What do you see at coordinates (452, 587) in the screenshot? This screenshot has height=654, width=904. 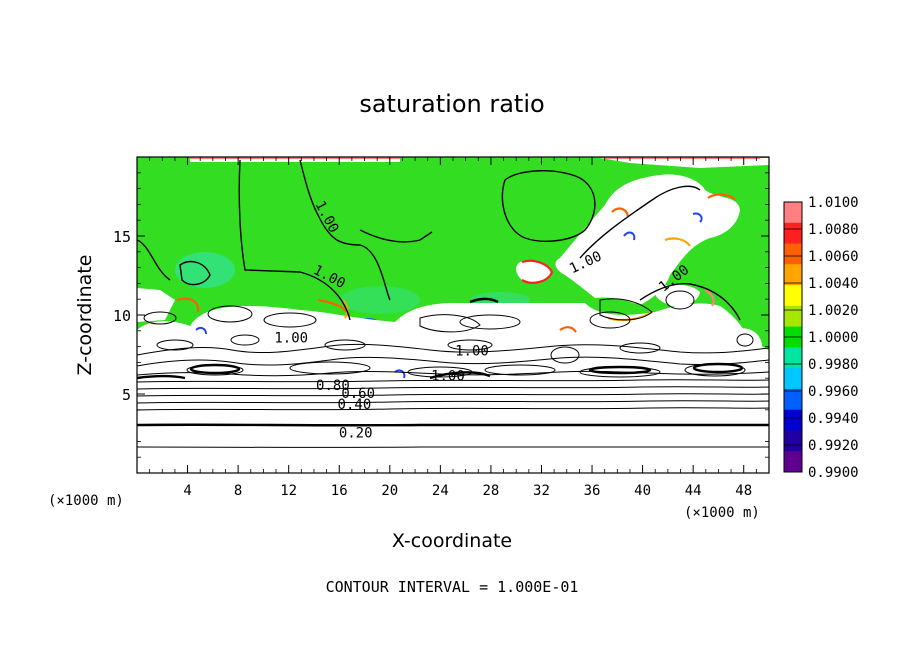 I see `contour-interval-text: CONTOUR INTERVAL = 1.000E-01` at bounding box center [452, 587].